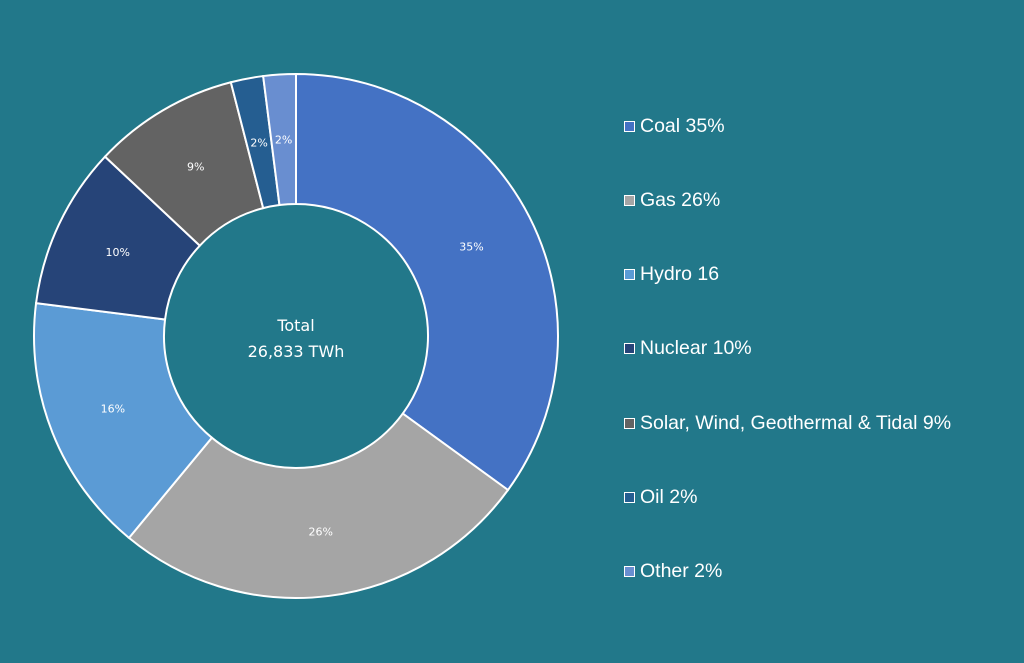  Describe the element at coordinates (696, 348) in the screenshot. I see `legend-label-nuclear: Nuclear 10%` at that location.